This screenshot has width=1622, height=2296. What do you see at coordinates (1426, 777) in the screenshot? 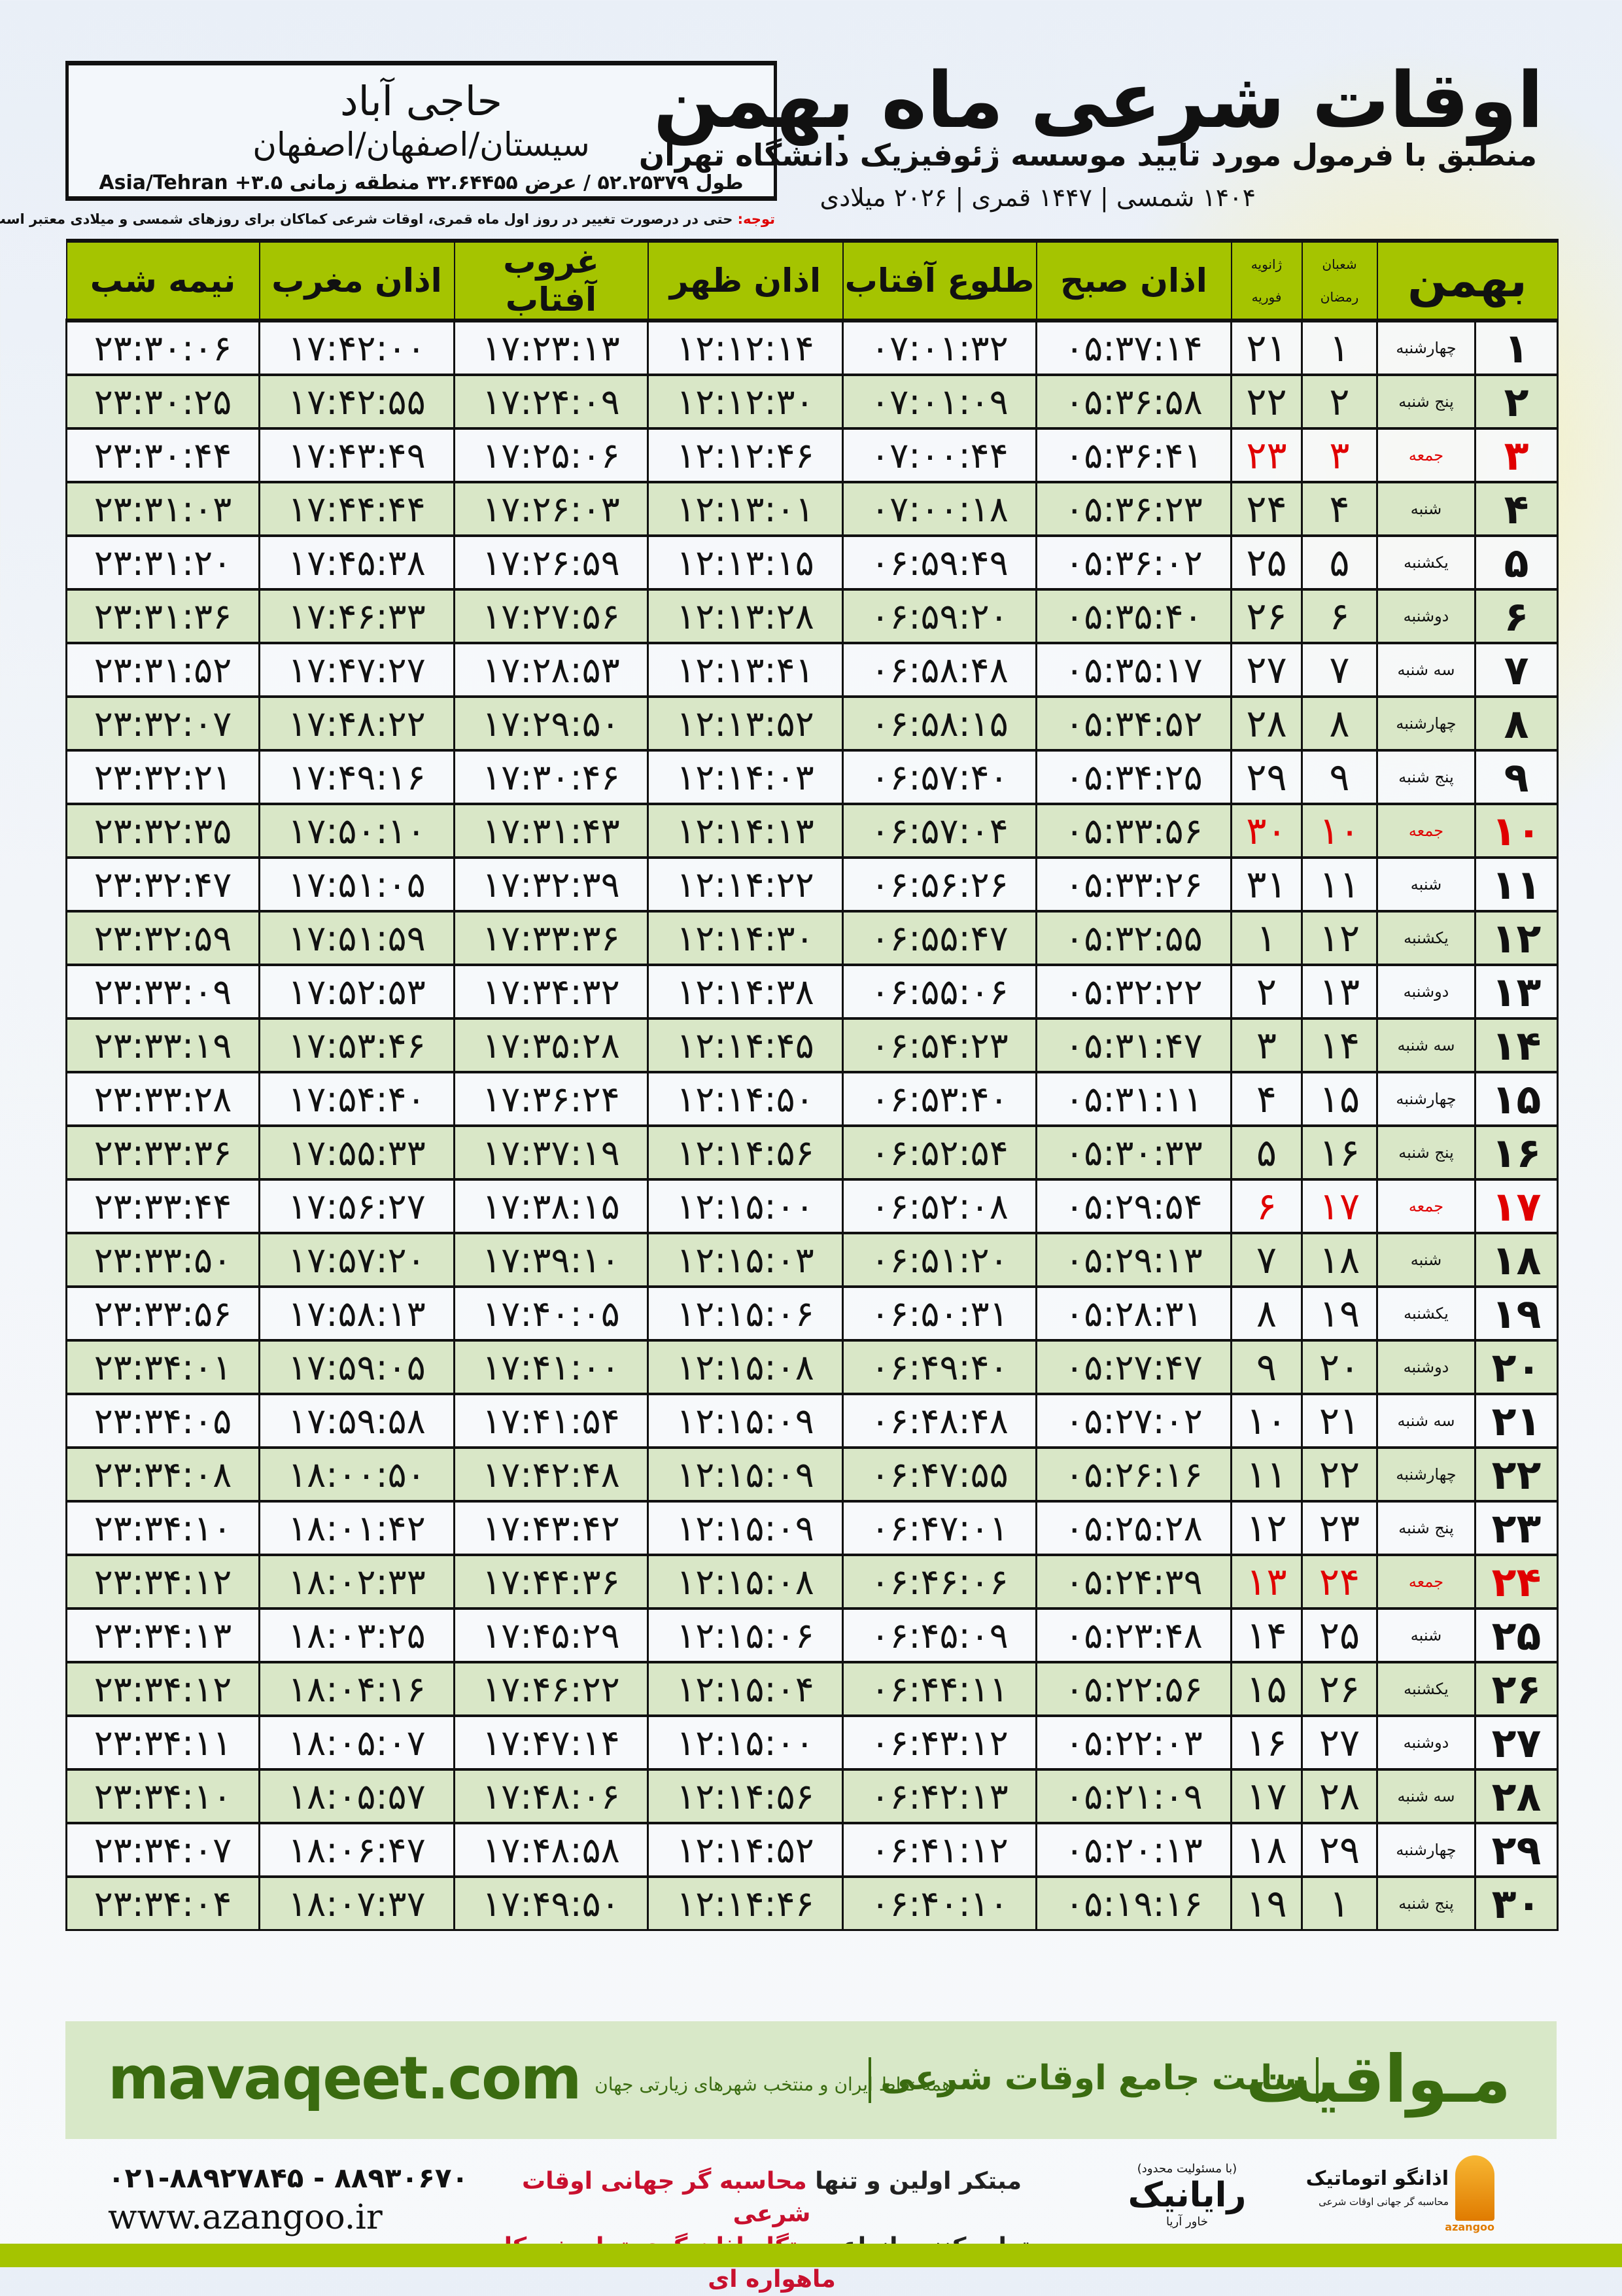
I see `cell-weekday: پنج شنبه` at bounding box center [1426, 777].